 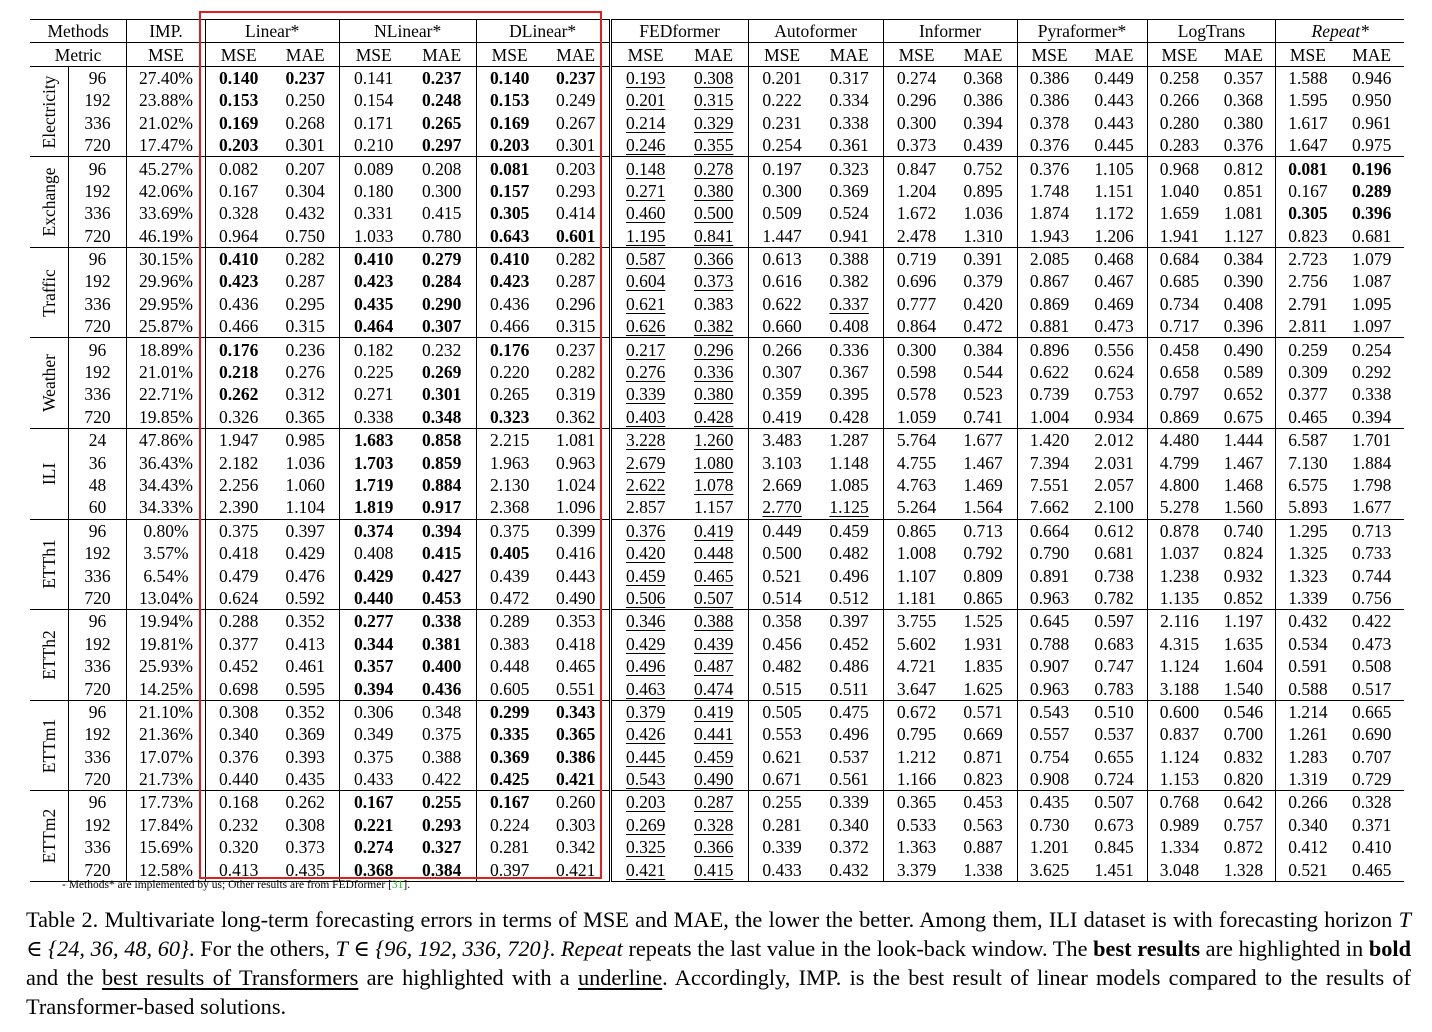 What do you see at coordinates (1049, 847) in the screenshot?
I see `value-text: 1.201` at bounding box center [1049, 847].